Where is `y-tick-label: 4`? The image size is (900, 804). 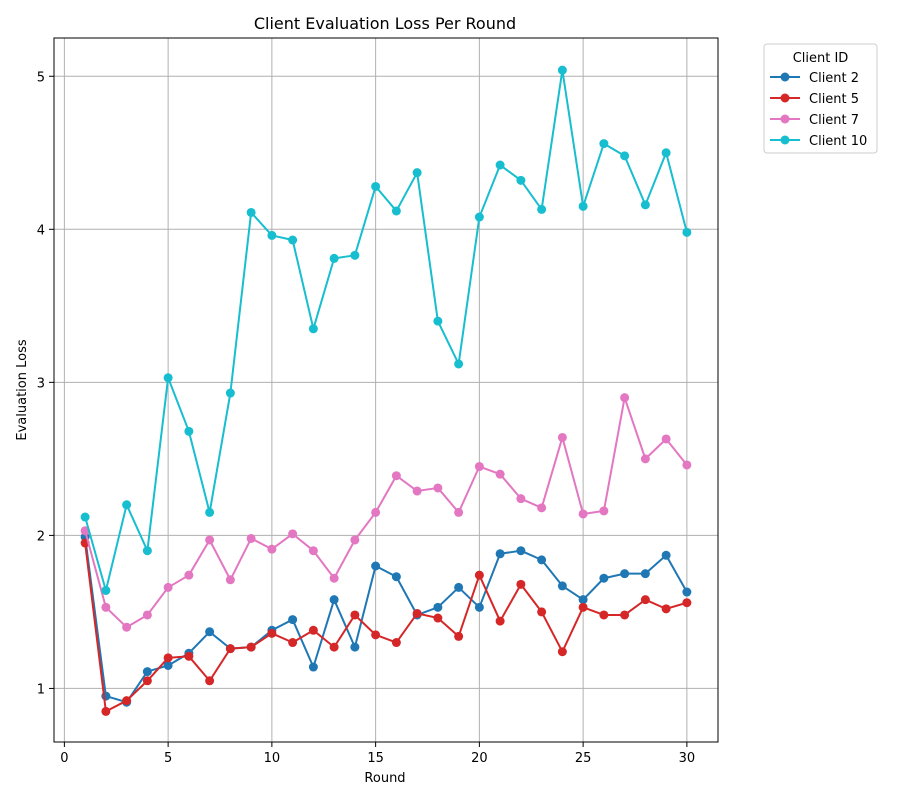 y-tick-label: 4 is located at coordinates (41, 230).